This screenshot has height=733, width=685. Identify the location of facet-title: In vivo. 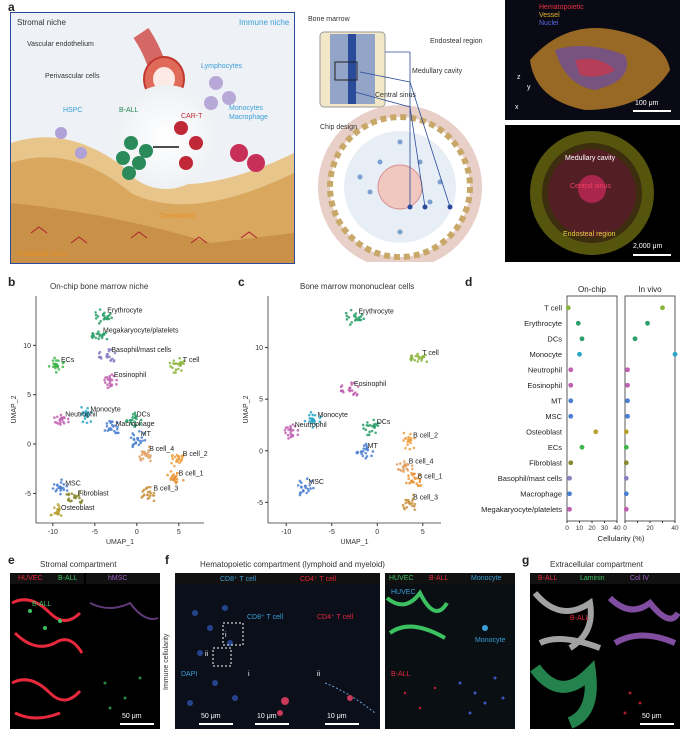
(650, 289).